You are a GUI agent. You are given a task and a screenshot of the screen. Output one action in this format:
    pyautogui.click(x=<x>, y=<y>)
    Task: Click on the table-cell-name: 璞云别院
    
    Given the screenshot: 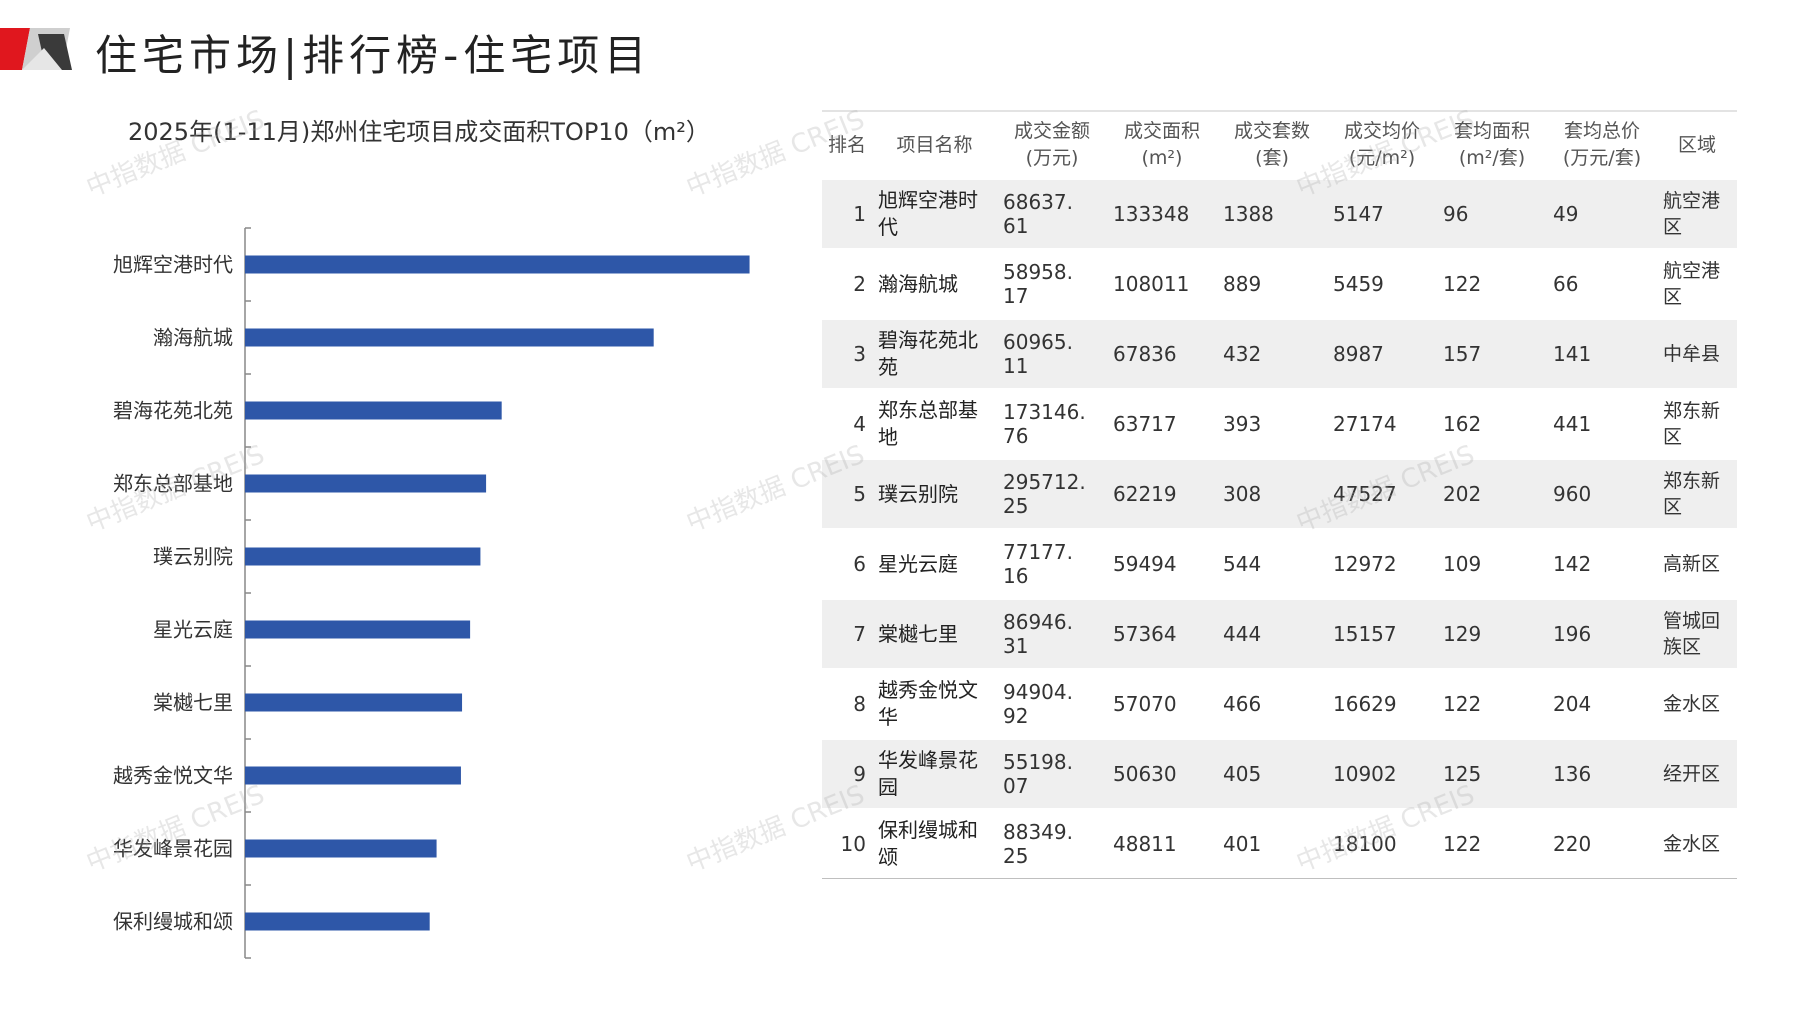 What is the action you would take?
    pyautogui.click(x=934, y=493)
    